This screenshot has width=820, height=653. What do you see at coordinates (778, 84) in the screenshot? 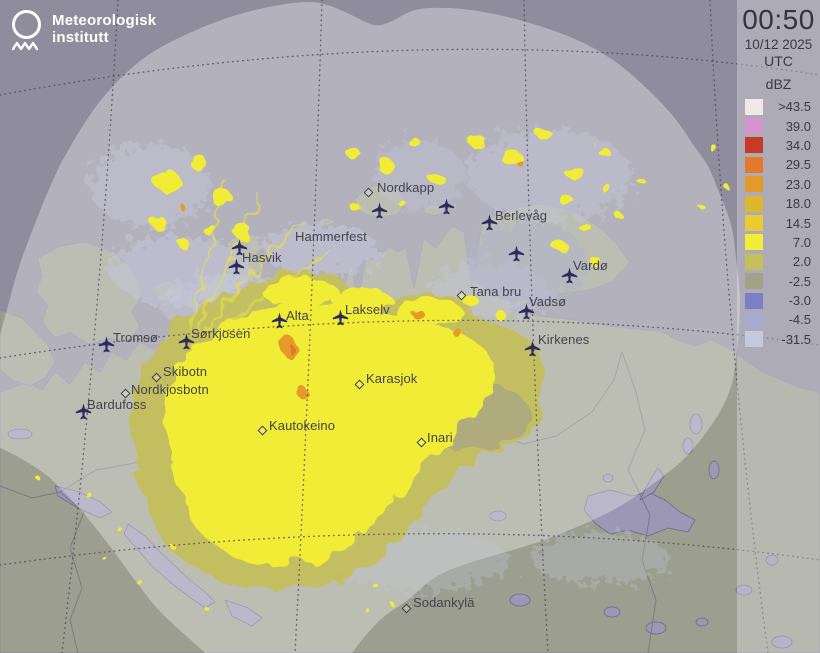
I see `legend-unit: dBZ` at bounding box center [778, 84].